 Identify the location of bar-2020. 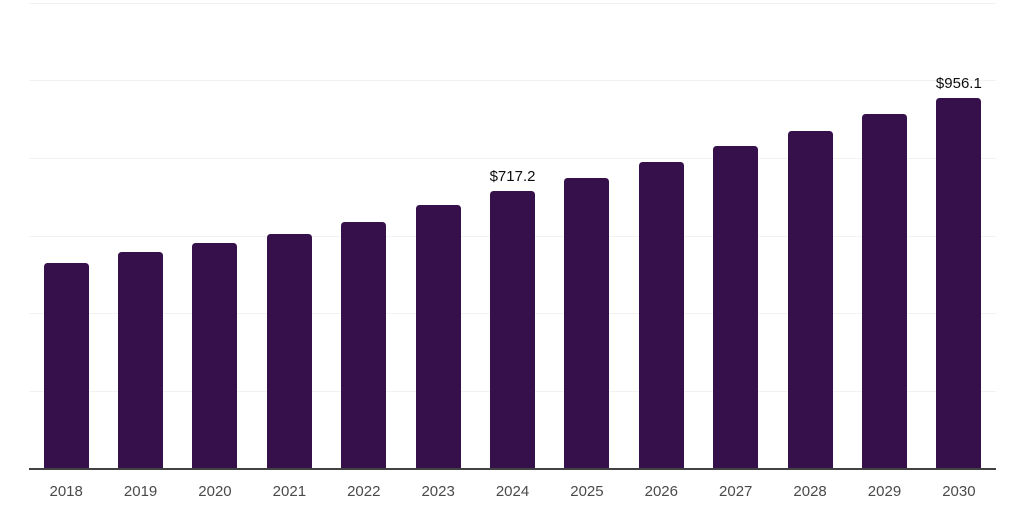
(215, 356).